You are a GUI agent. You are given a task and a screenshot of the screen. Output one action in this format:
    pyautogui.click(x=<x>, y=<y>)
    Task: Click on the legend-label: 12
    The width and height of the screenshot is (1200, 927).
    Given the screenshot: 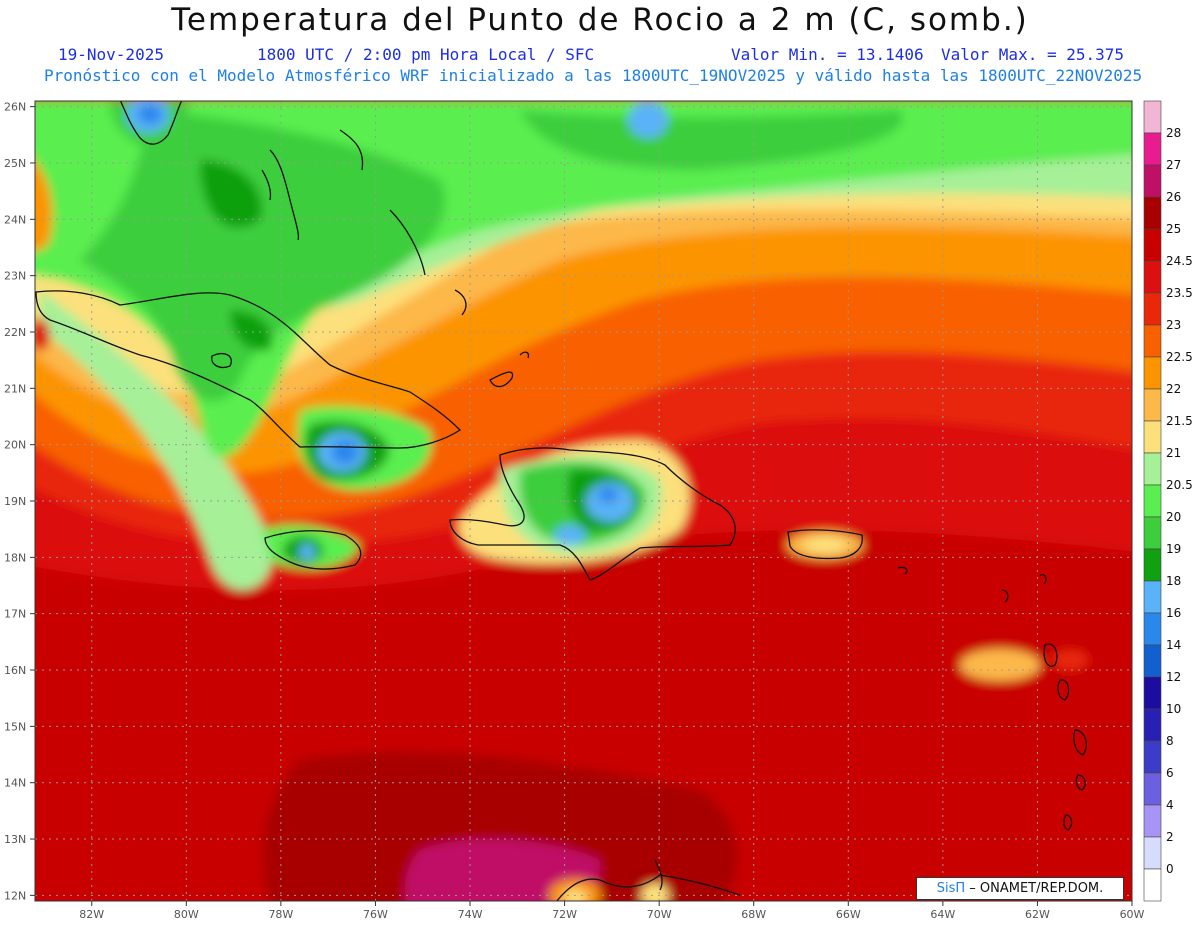 What is the action you would take?
    pyautogui.click(x=1173, y=677)
    